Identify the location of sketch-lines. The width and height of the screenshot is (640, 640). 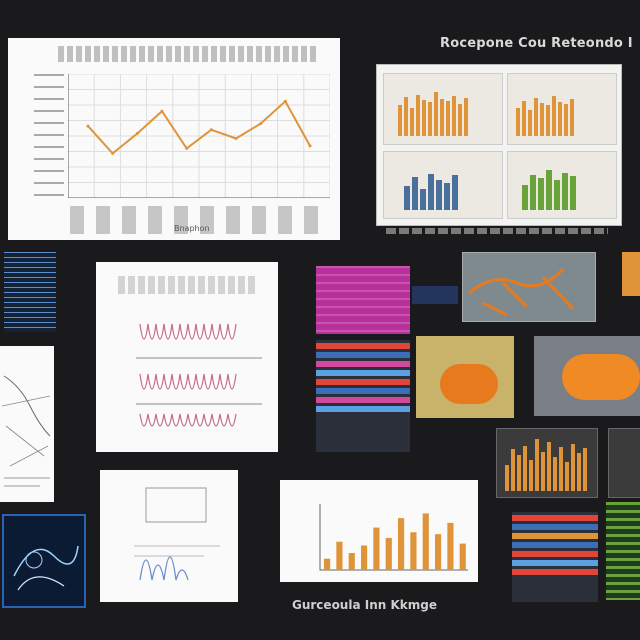
(26, 431).